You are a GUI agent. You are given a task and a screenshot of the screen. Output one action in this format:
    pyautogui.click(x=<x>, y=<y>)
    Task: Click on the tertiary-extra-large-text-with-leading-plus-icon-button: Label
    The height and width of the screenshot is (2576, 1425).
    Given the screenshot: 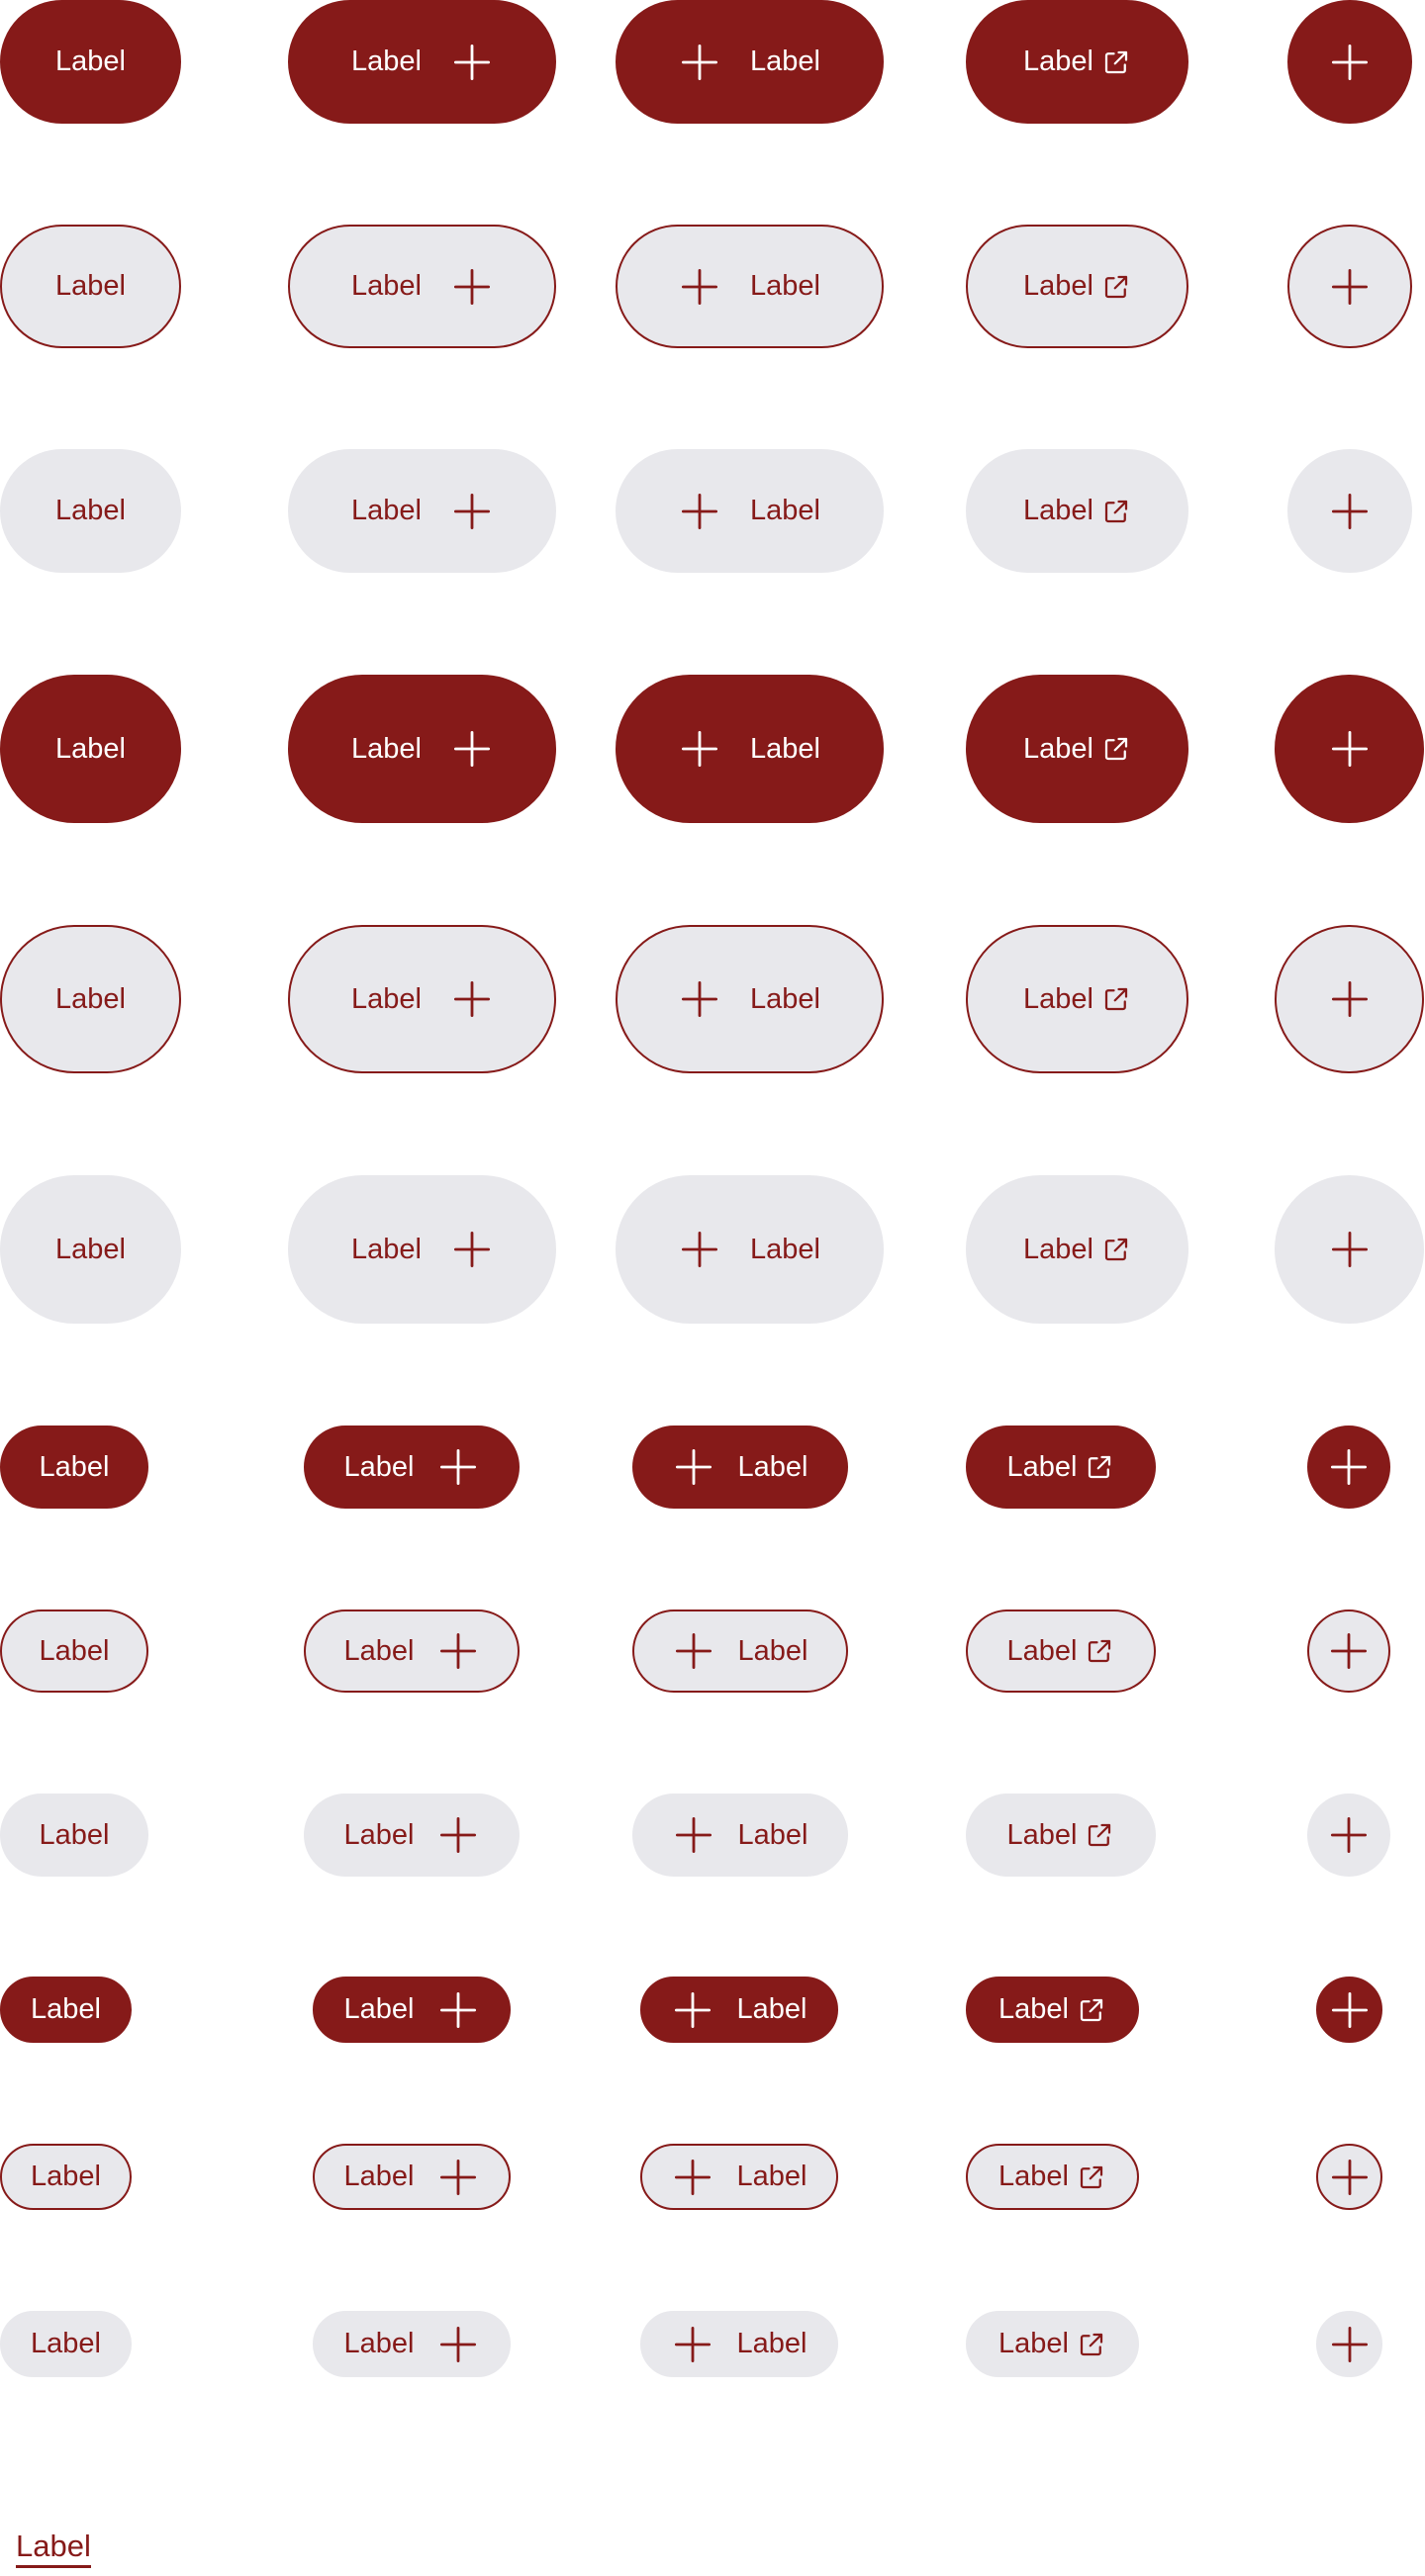 What is the action you would take?
    pyautogui.click(x=750, y=511)
    